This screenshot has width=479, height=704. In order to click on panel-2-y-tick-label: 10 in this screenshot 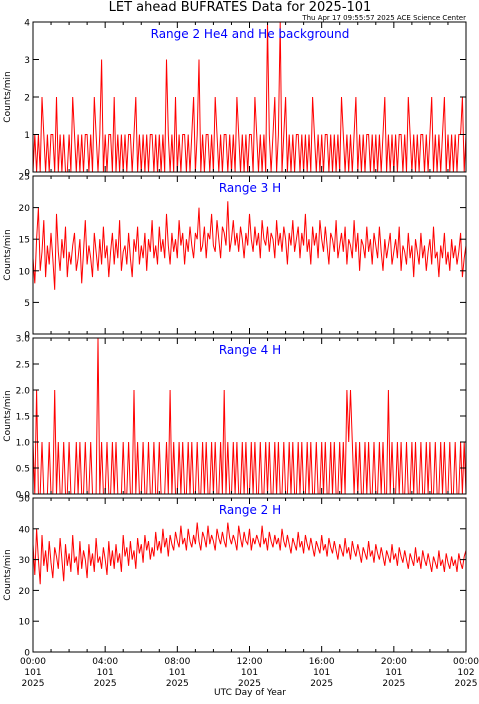, I will do `click(25, 272)`.